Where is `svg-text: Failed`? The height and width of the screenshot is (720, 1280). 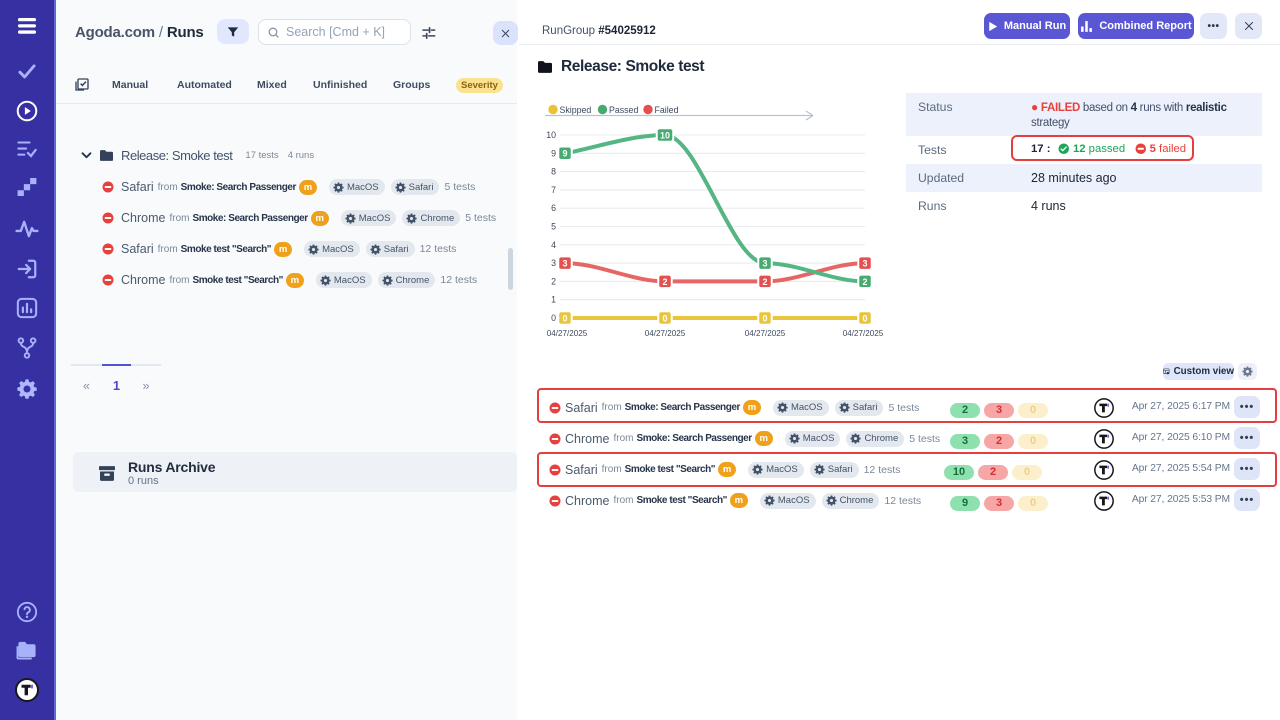
svg-text: Failed is located at coordinates (667, 110).